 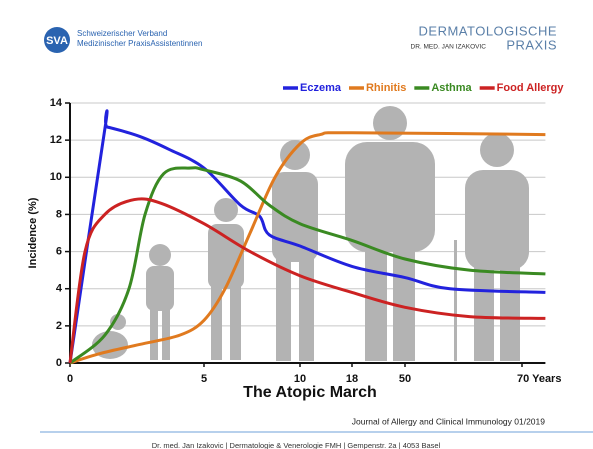 What do you see at coordinates (59, 289) in the screenshot?
I see `y-tick-label: 4` at bounding box center [59, 289].